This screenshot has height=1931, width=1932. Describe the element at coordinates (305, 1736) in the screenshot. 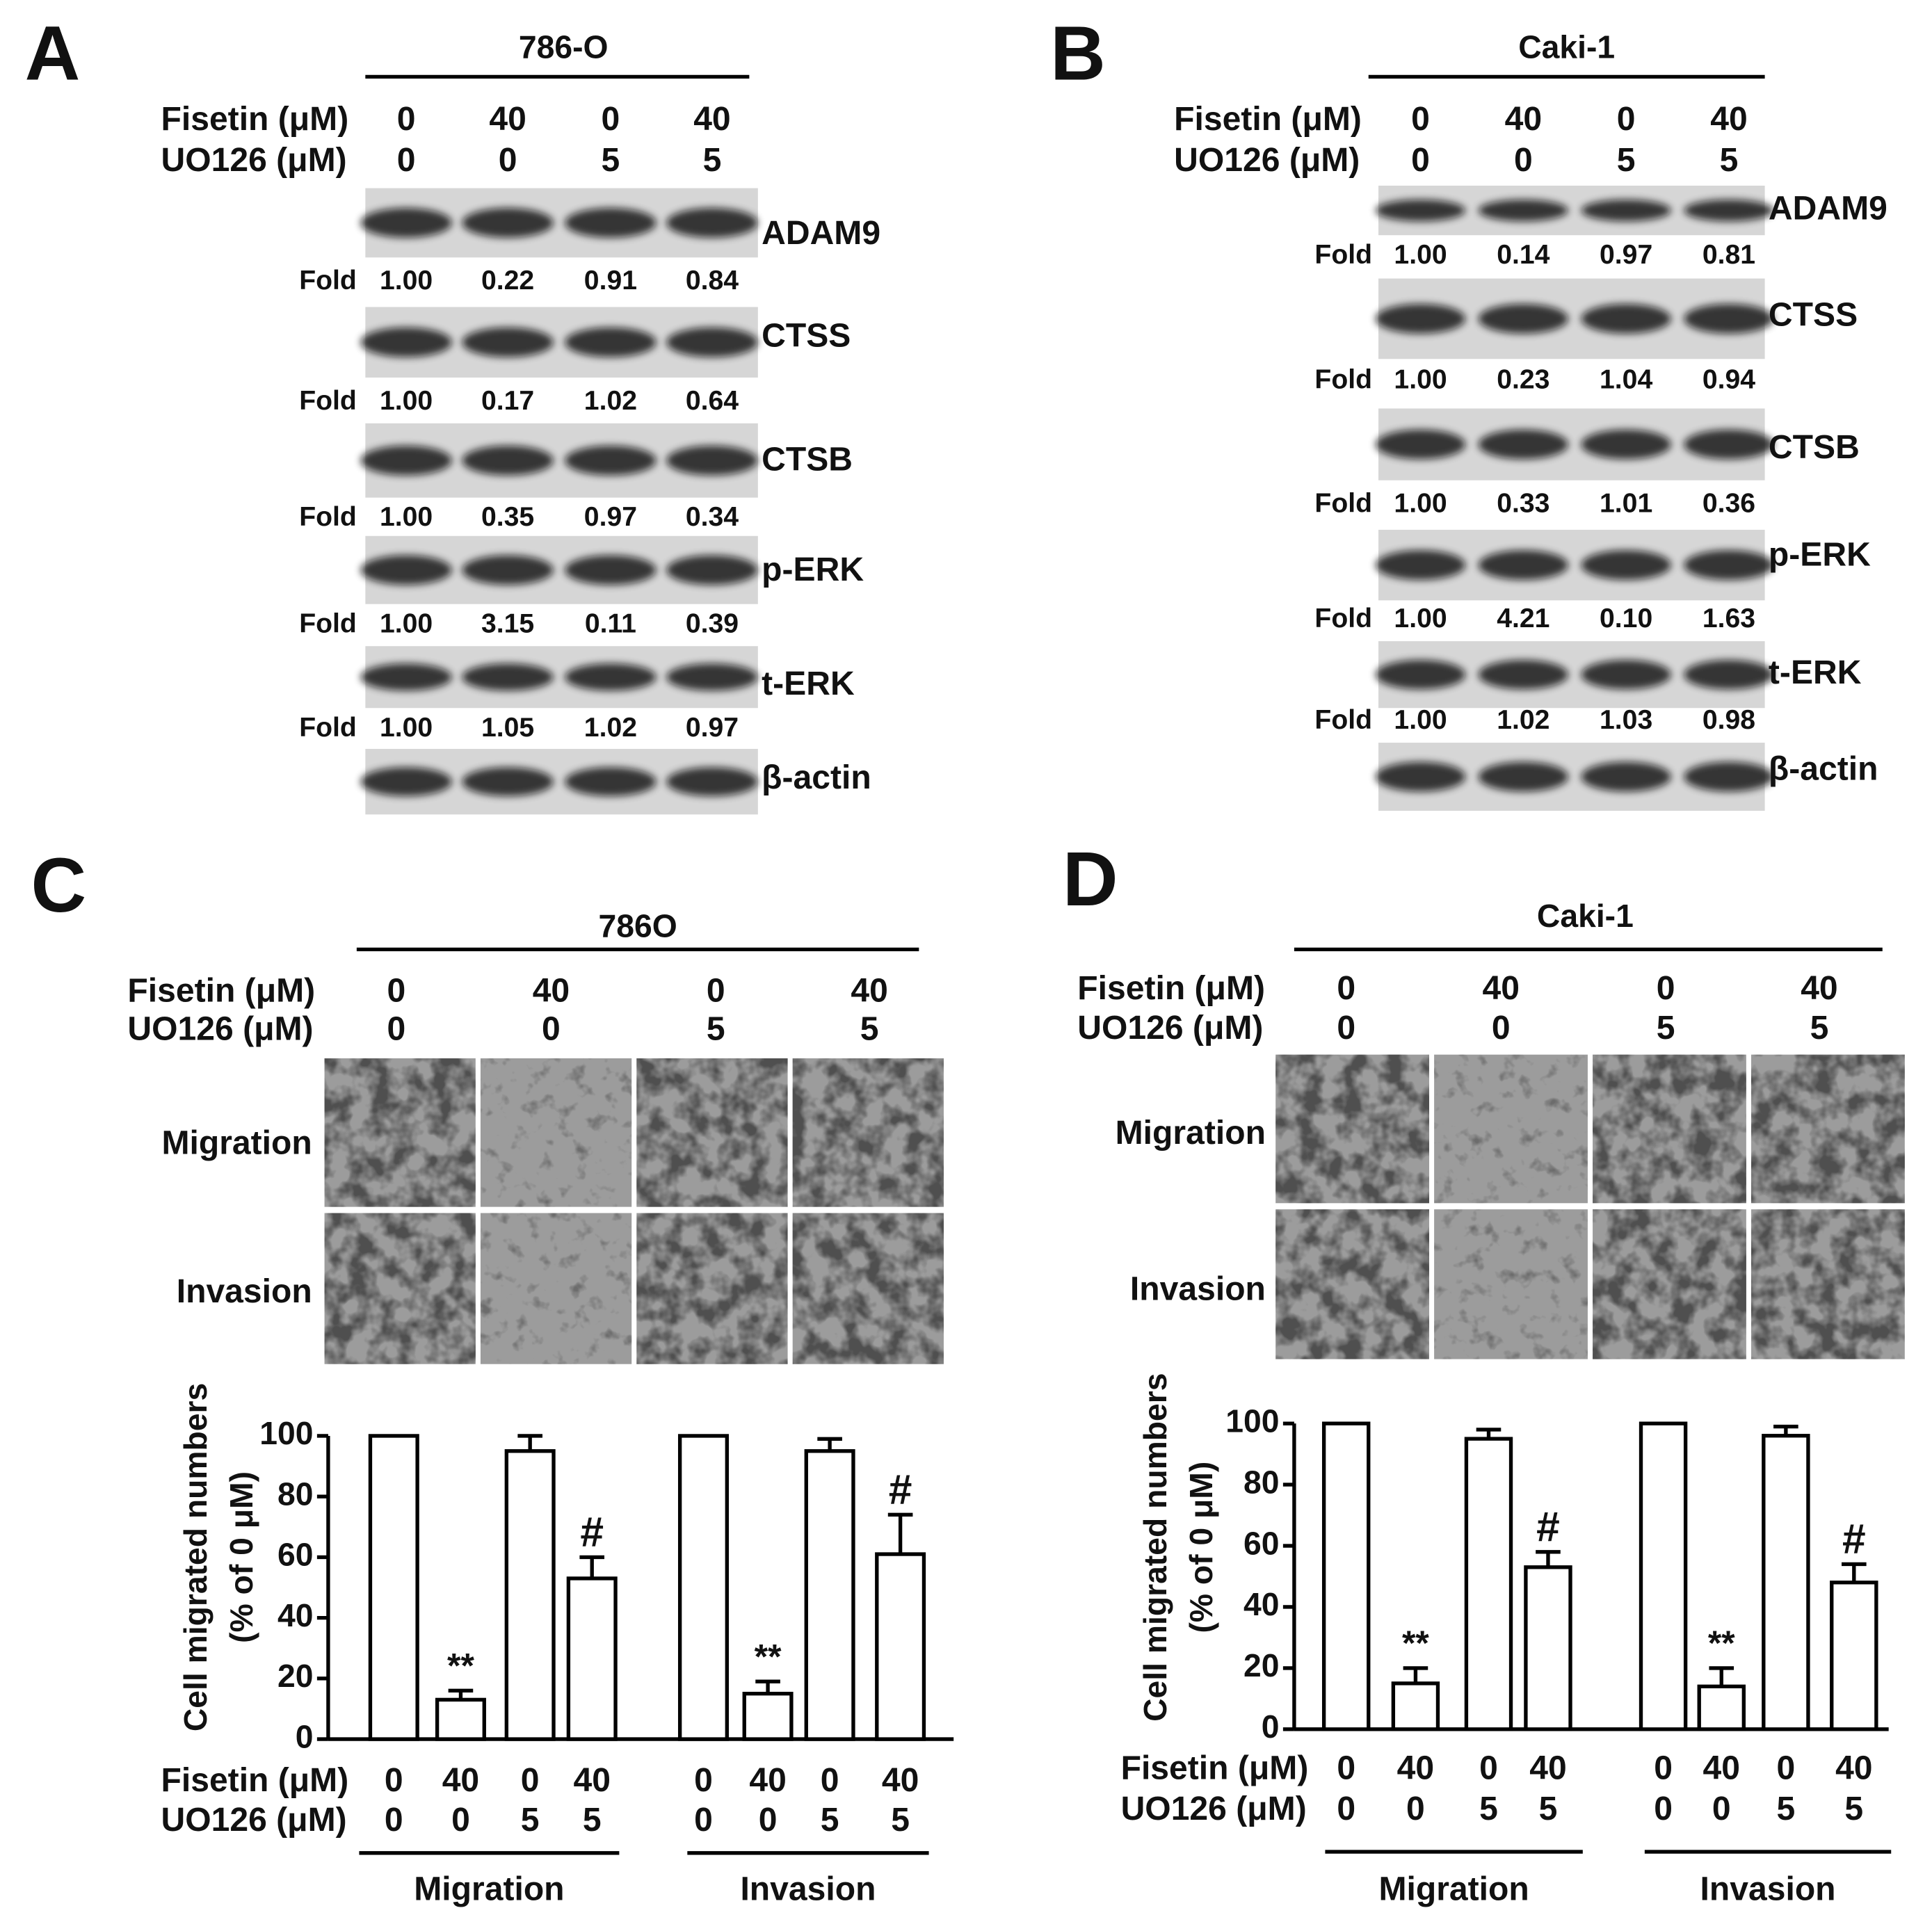

I see `y-tick-label: 0` at that location.